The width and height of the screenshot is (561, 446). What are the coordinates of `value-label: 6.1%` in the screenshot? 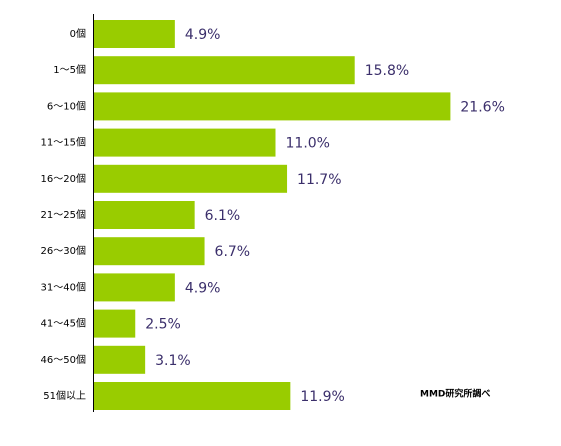 It's located at (223, 216).